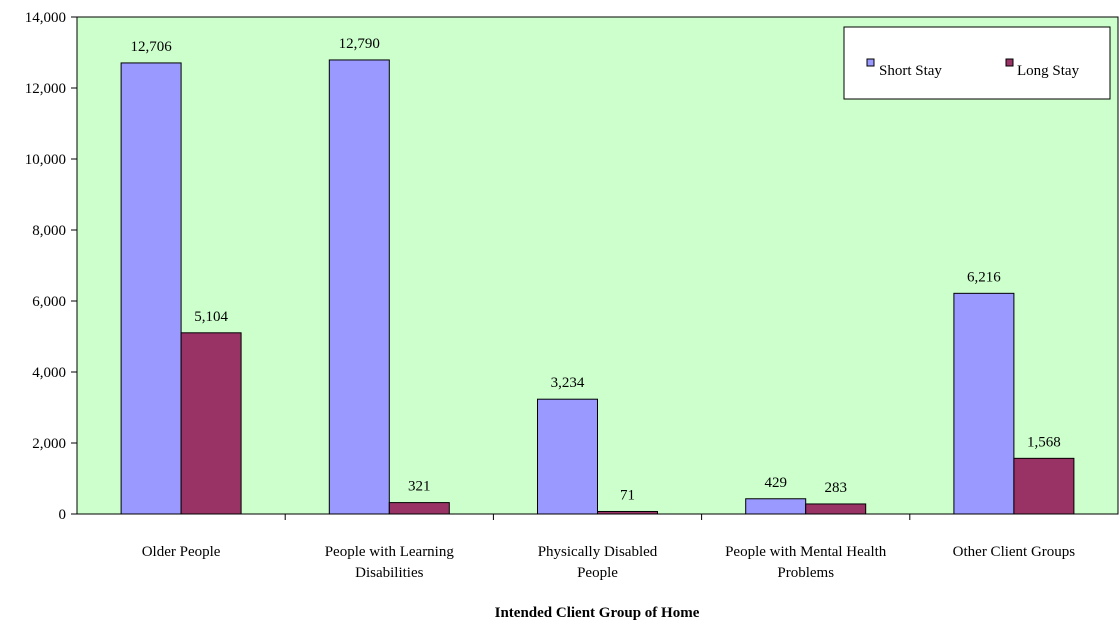 This screenshot has height=622, width=1119. I want to click on y-tick-label: 0, so click(63, 515).